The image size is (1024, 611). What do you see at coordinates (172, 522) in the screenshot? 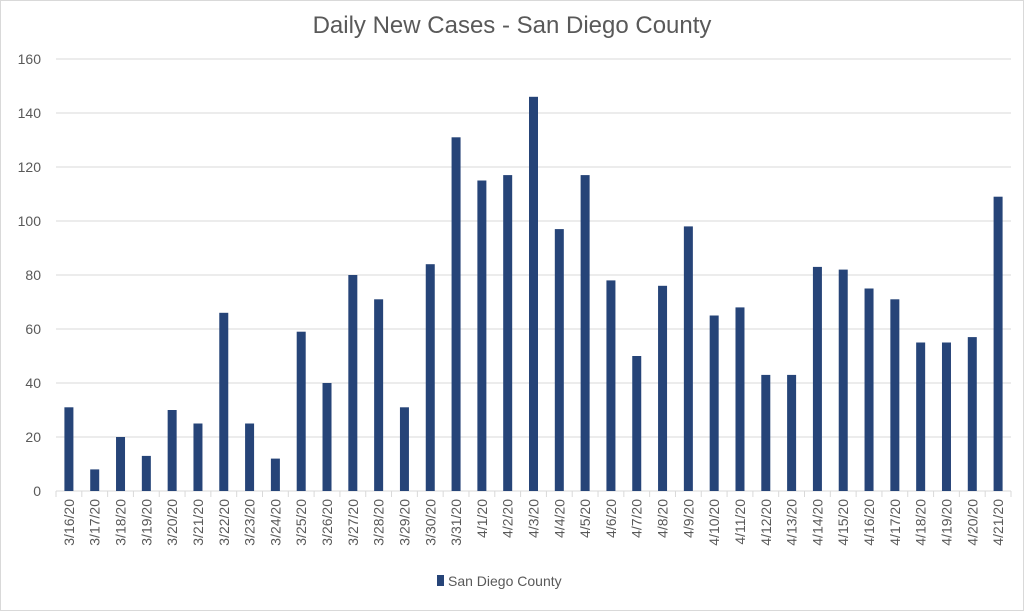
I see `x-tick-label: 3/20/20` at bounding box center [172, 522].